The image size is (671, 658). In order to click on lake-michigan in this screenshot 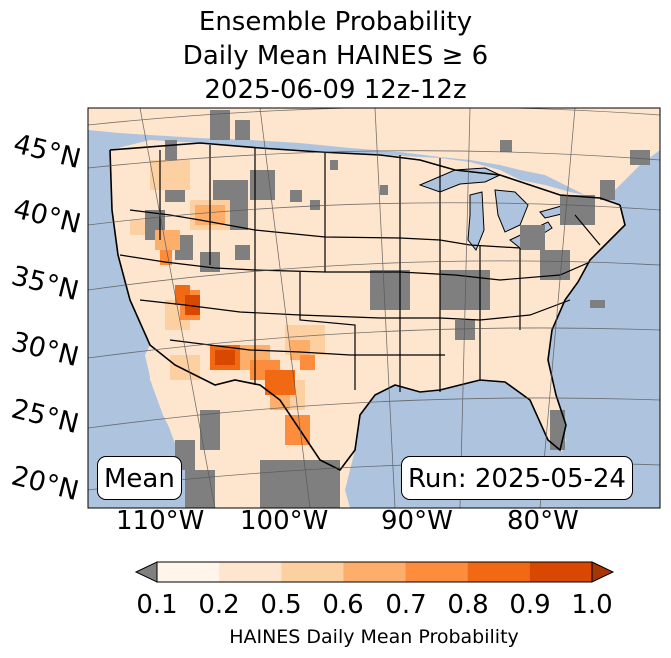, I will do `click(476, 221)`.